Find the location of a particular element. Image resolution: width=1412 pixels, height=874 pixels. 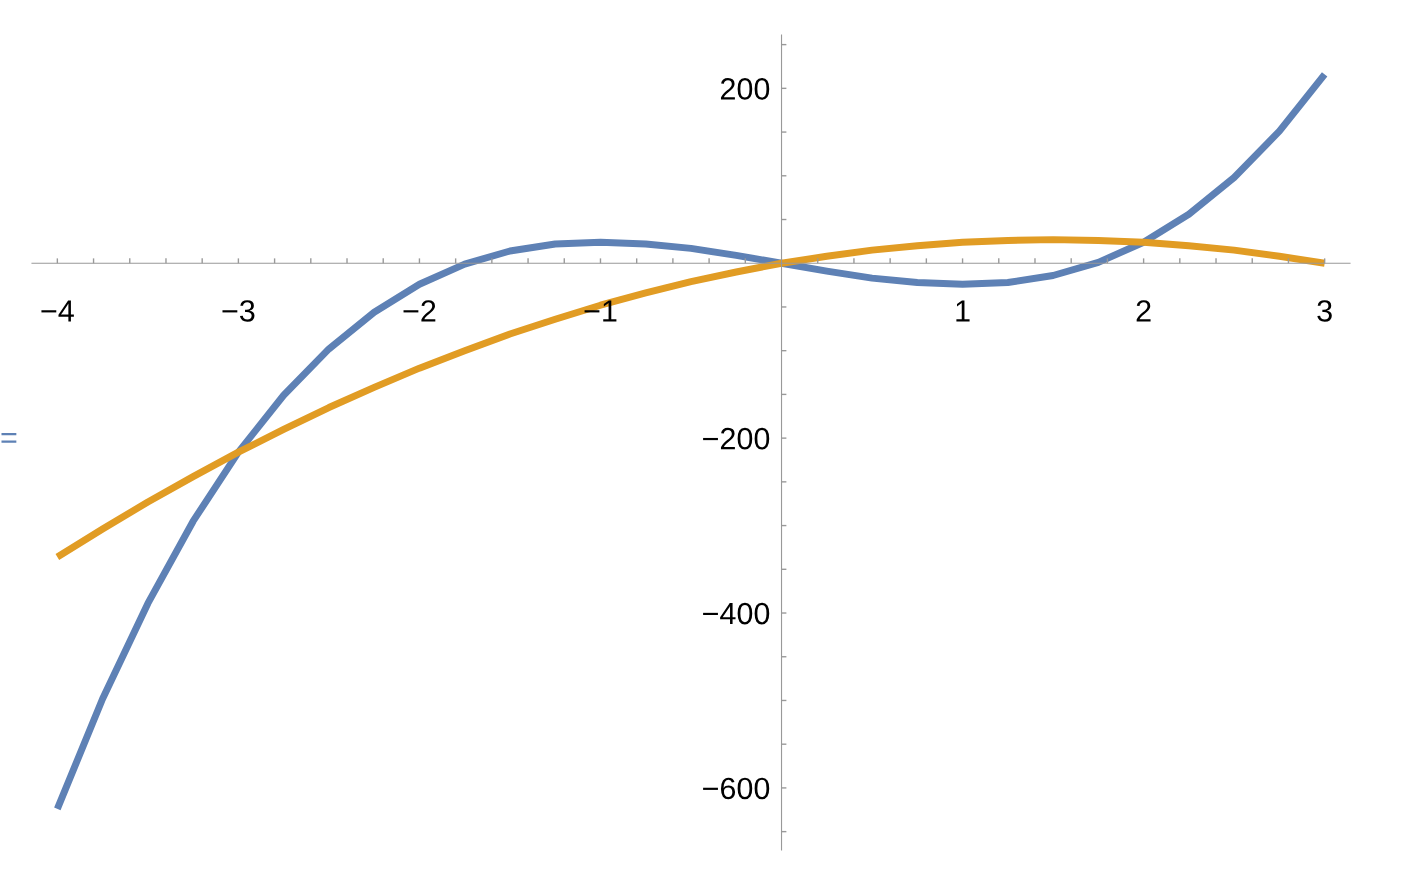

y-tick-label: −600 is located at coordinates (736, 788).